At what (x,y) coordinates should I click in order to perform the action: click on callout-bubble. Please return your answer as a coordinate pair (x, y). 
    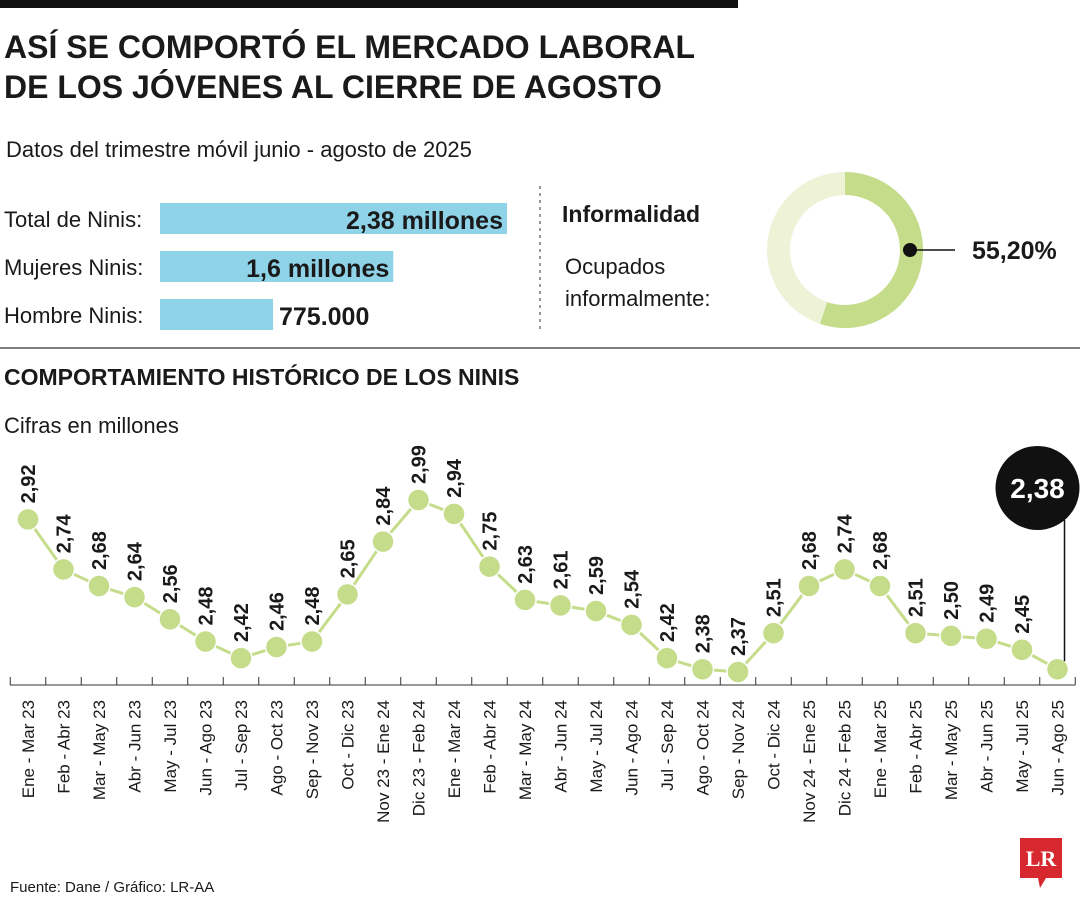
    Looking at the image, I should click on (1037, 488).